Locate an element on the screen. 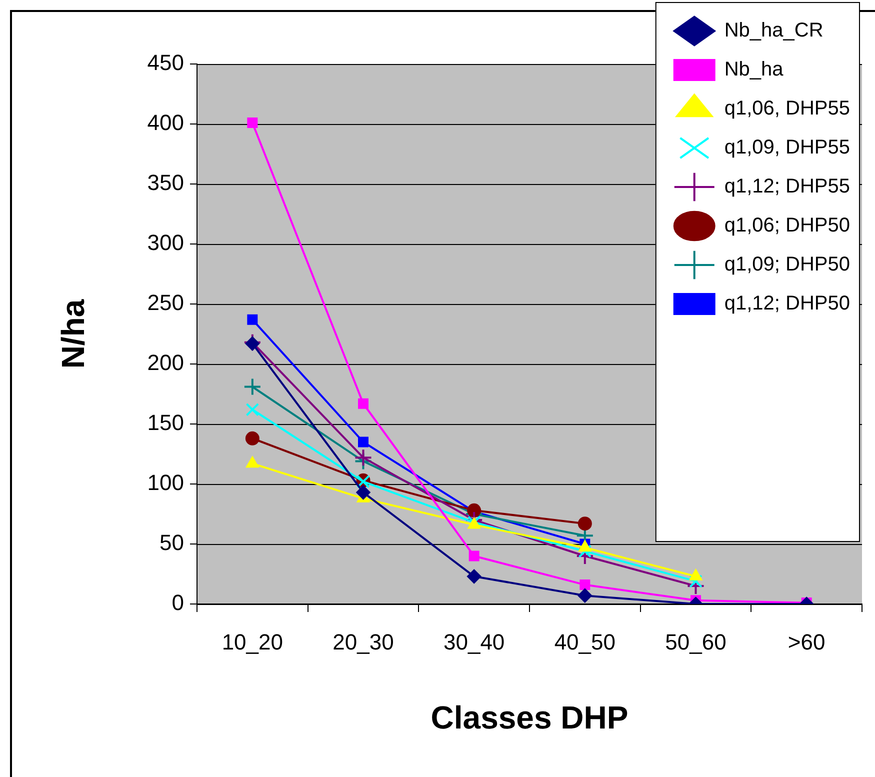  y-tick-label: 0 is located at coordinates (178, 603).